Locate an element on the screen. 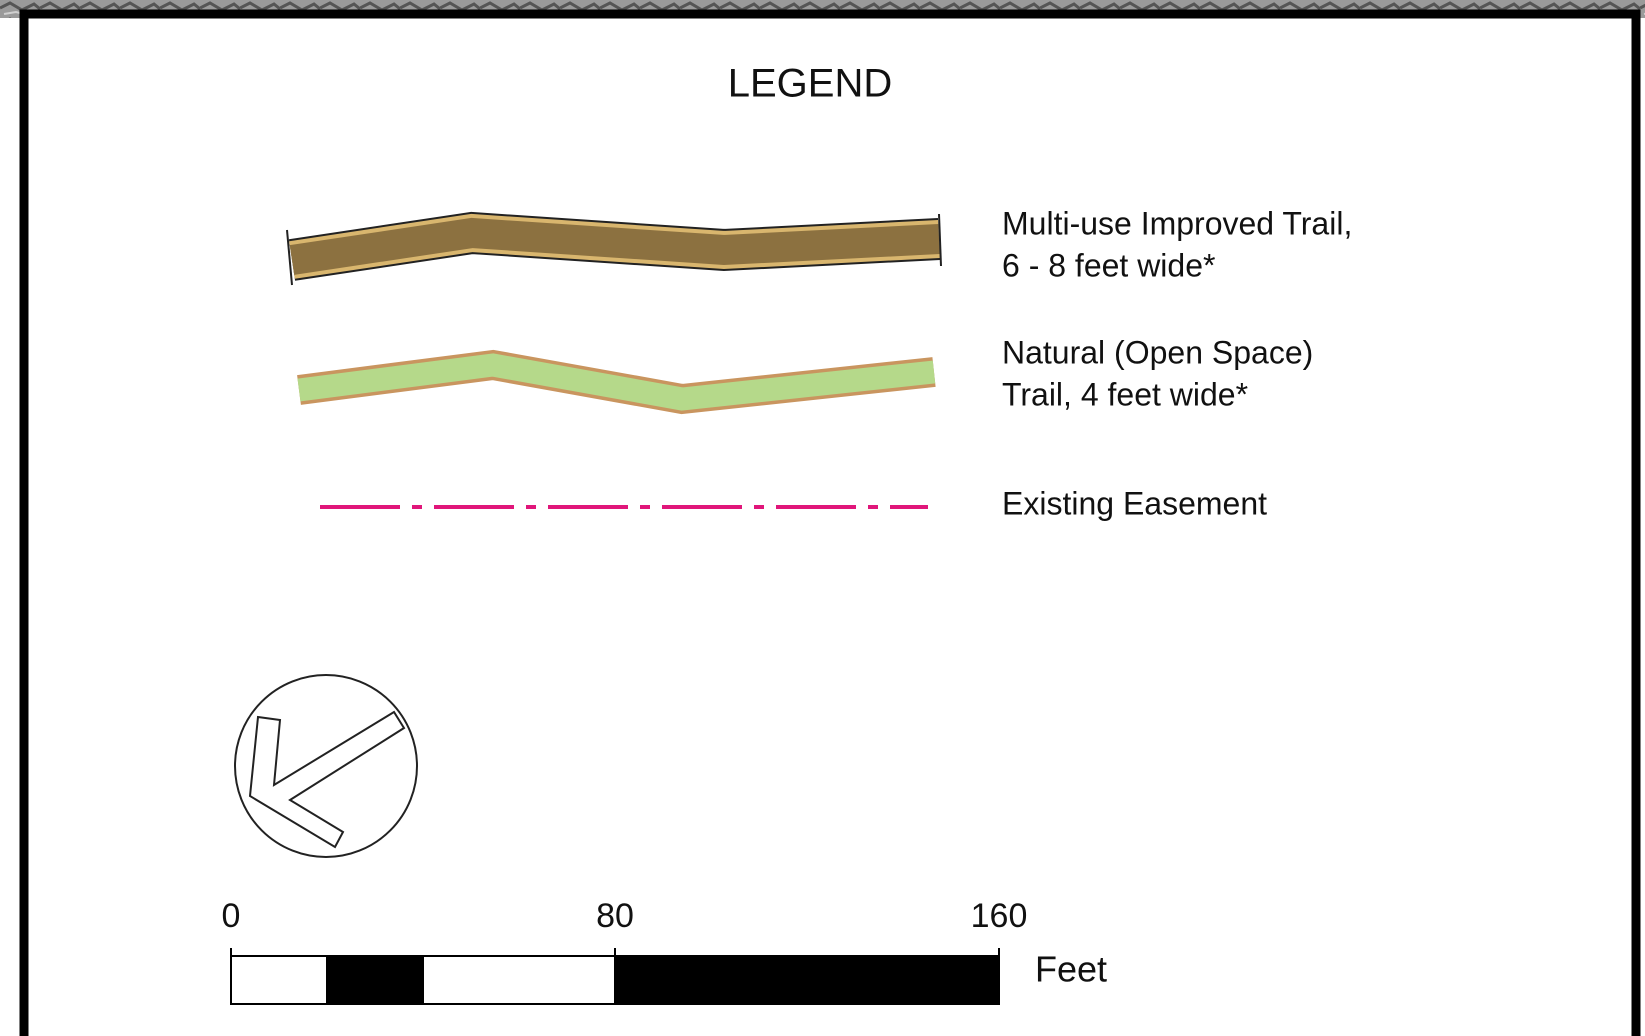  legend-label: Multi-use Improved Trail, is located at coordinates (1177, 223).